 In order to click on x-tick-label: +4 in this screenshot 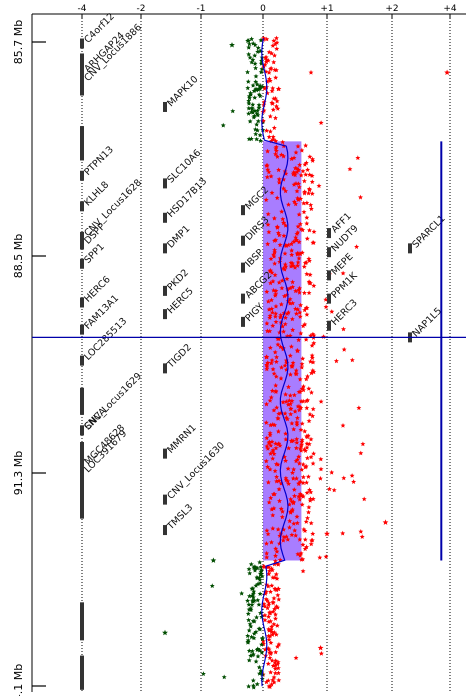, I will do `click(450, 9)`.